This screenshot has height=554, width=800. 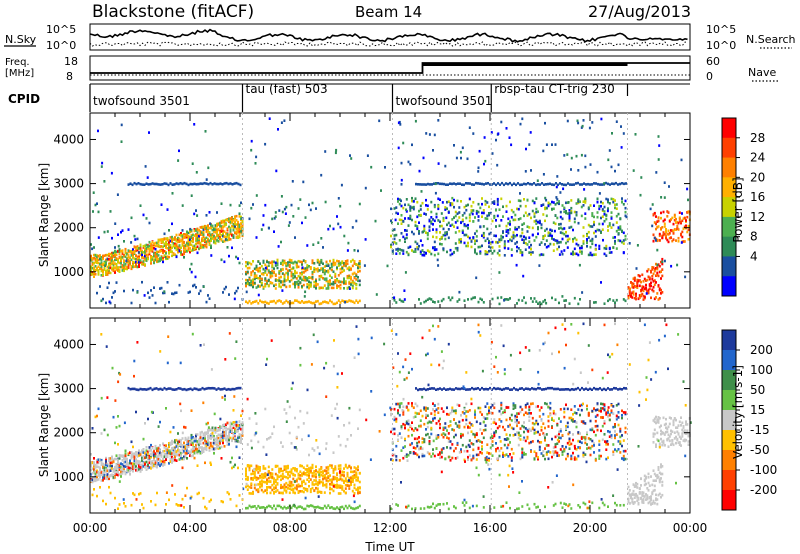 I want to click on site-title: Blackstone (fitACF), so click(x=173, y=12).